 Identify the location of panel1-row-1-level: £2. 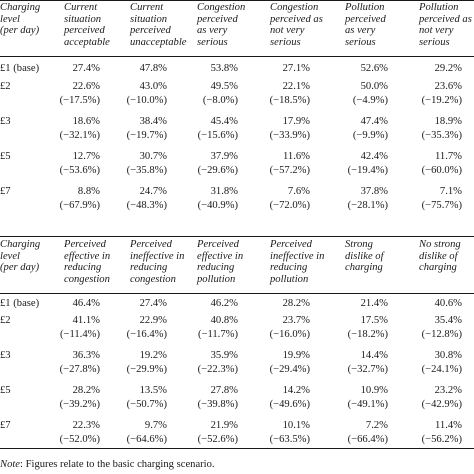
(5, 86).